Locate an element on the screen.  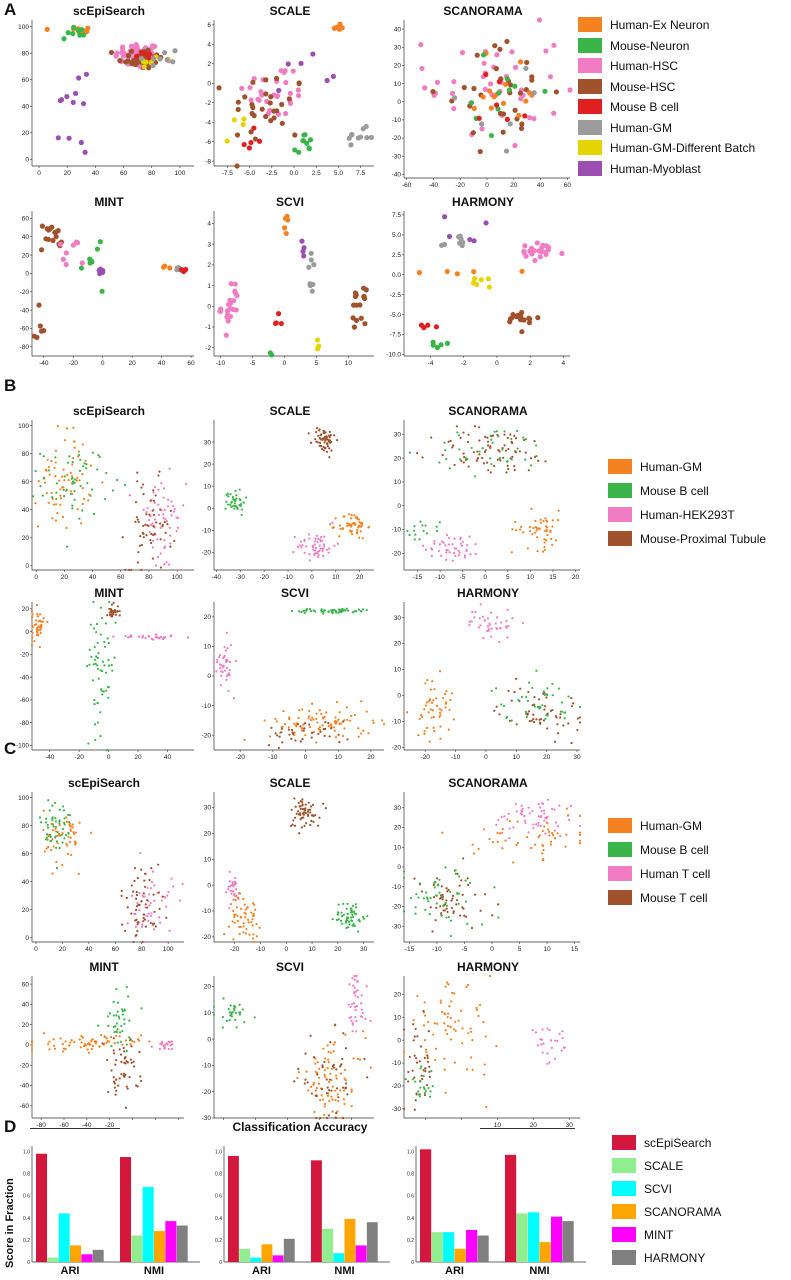
y-tick-label: 0.4 is located at coordinates (218, 1219).